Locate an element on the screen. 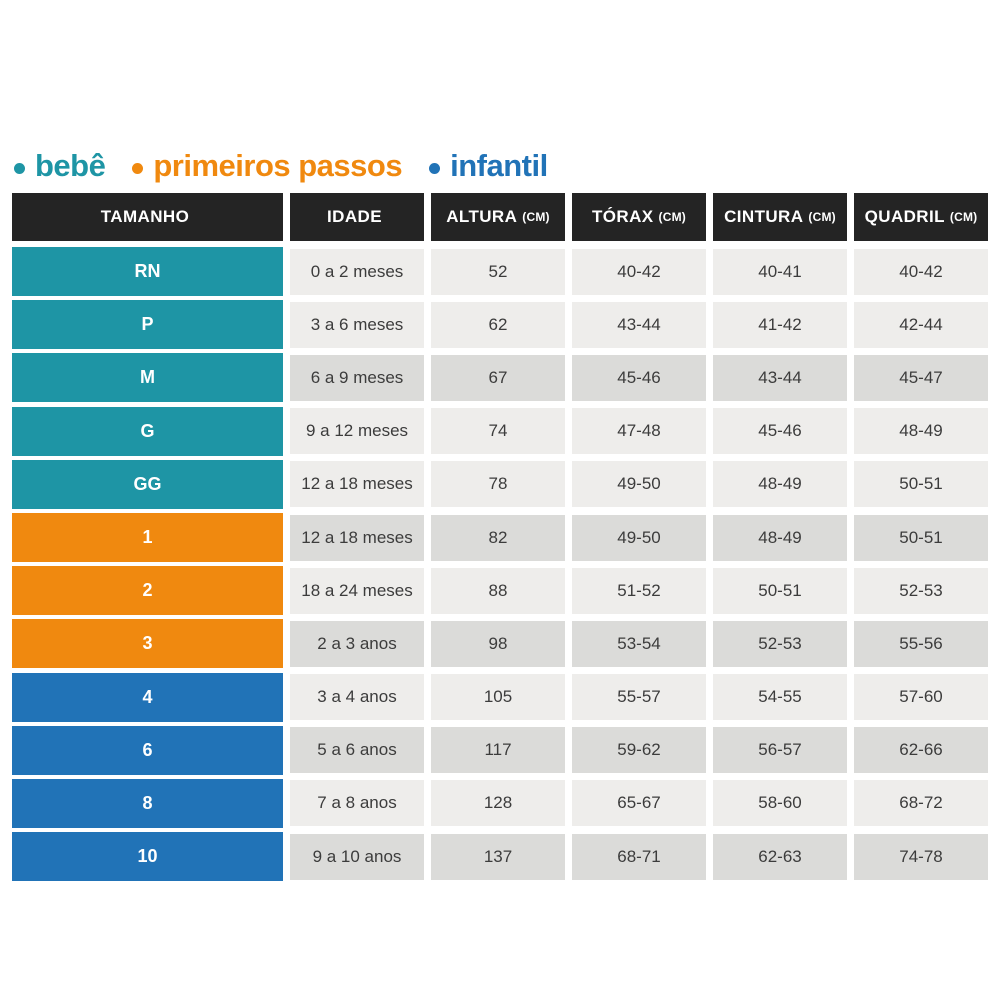 This screenshot has width=1000, height=1000. size-cell: G is located at coordinates (147, 431).